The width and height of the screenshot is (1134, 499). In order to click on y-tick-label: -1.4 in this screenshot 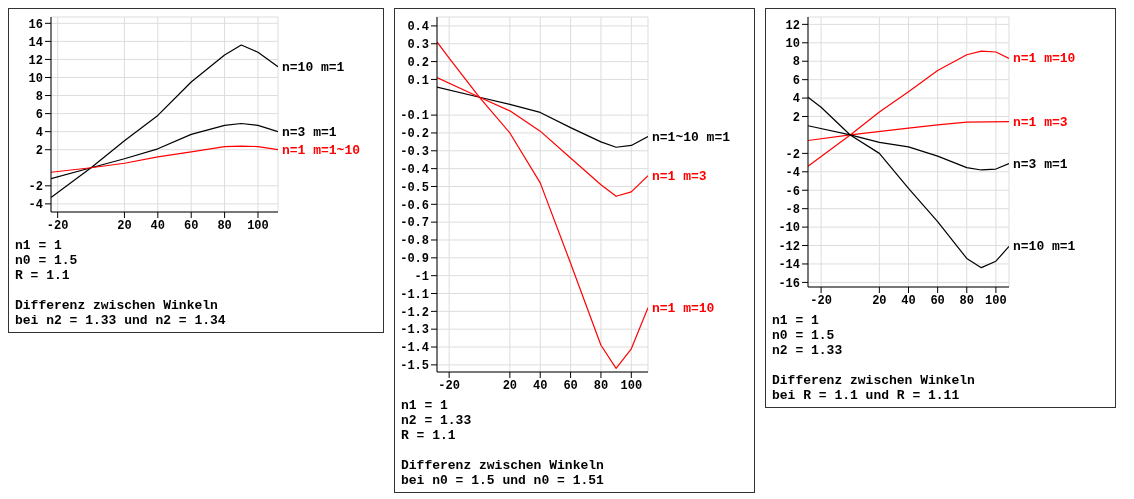, I will do `click(414, 348)`.